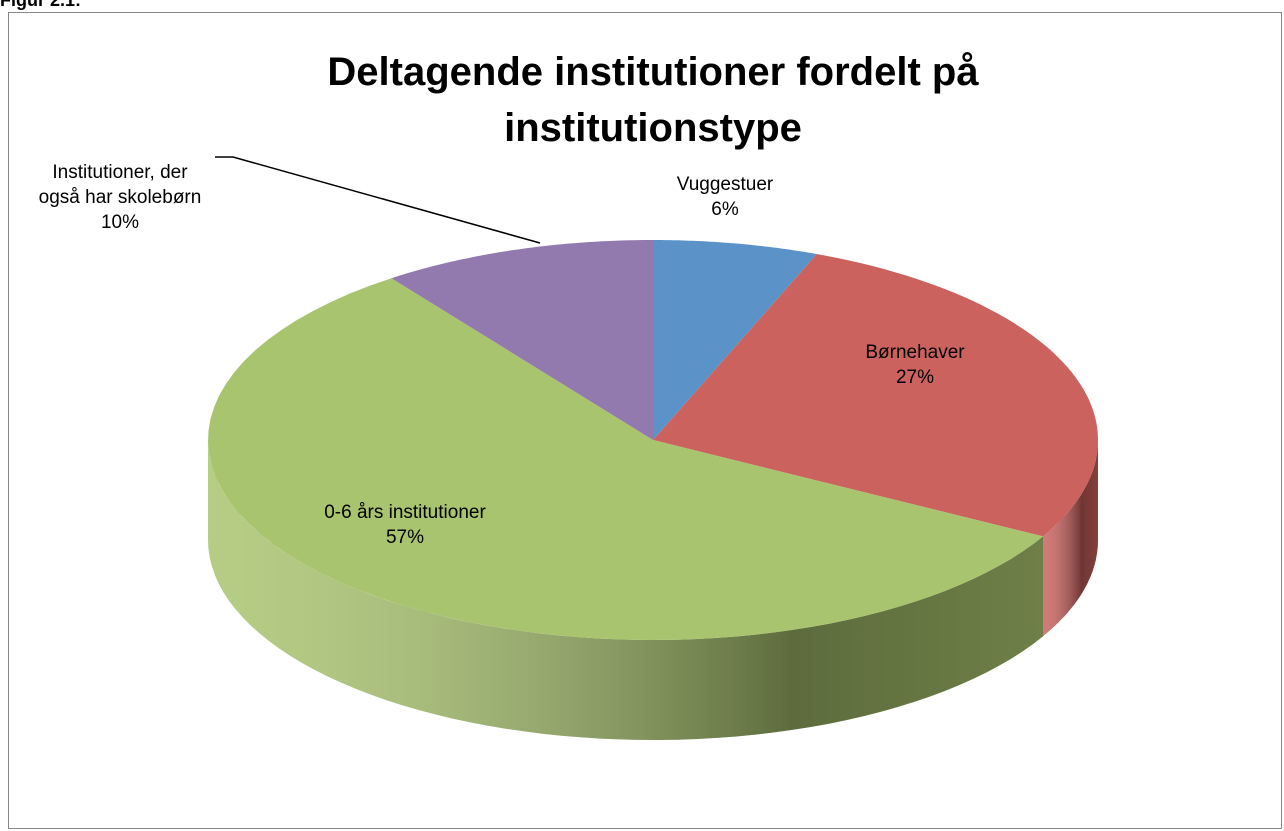 This screenshot has height=831, width=1284. What do you see at coordinates (405, 537) in the screenshot?
I see `label-percent: 57%` at bounding box center [405, 537].